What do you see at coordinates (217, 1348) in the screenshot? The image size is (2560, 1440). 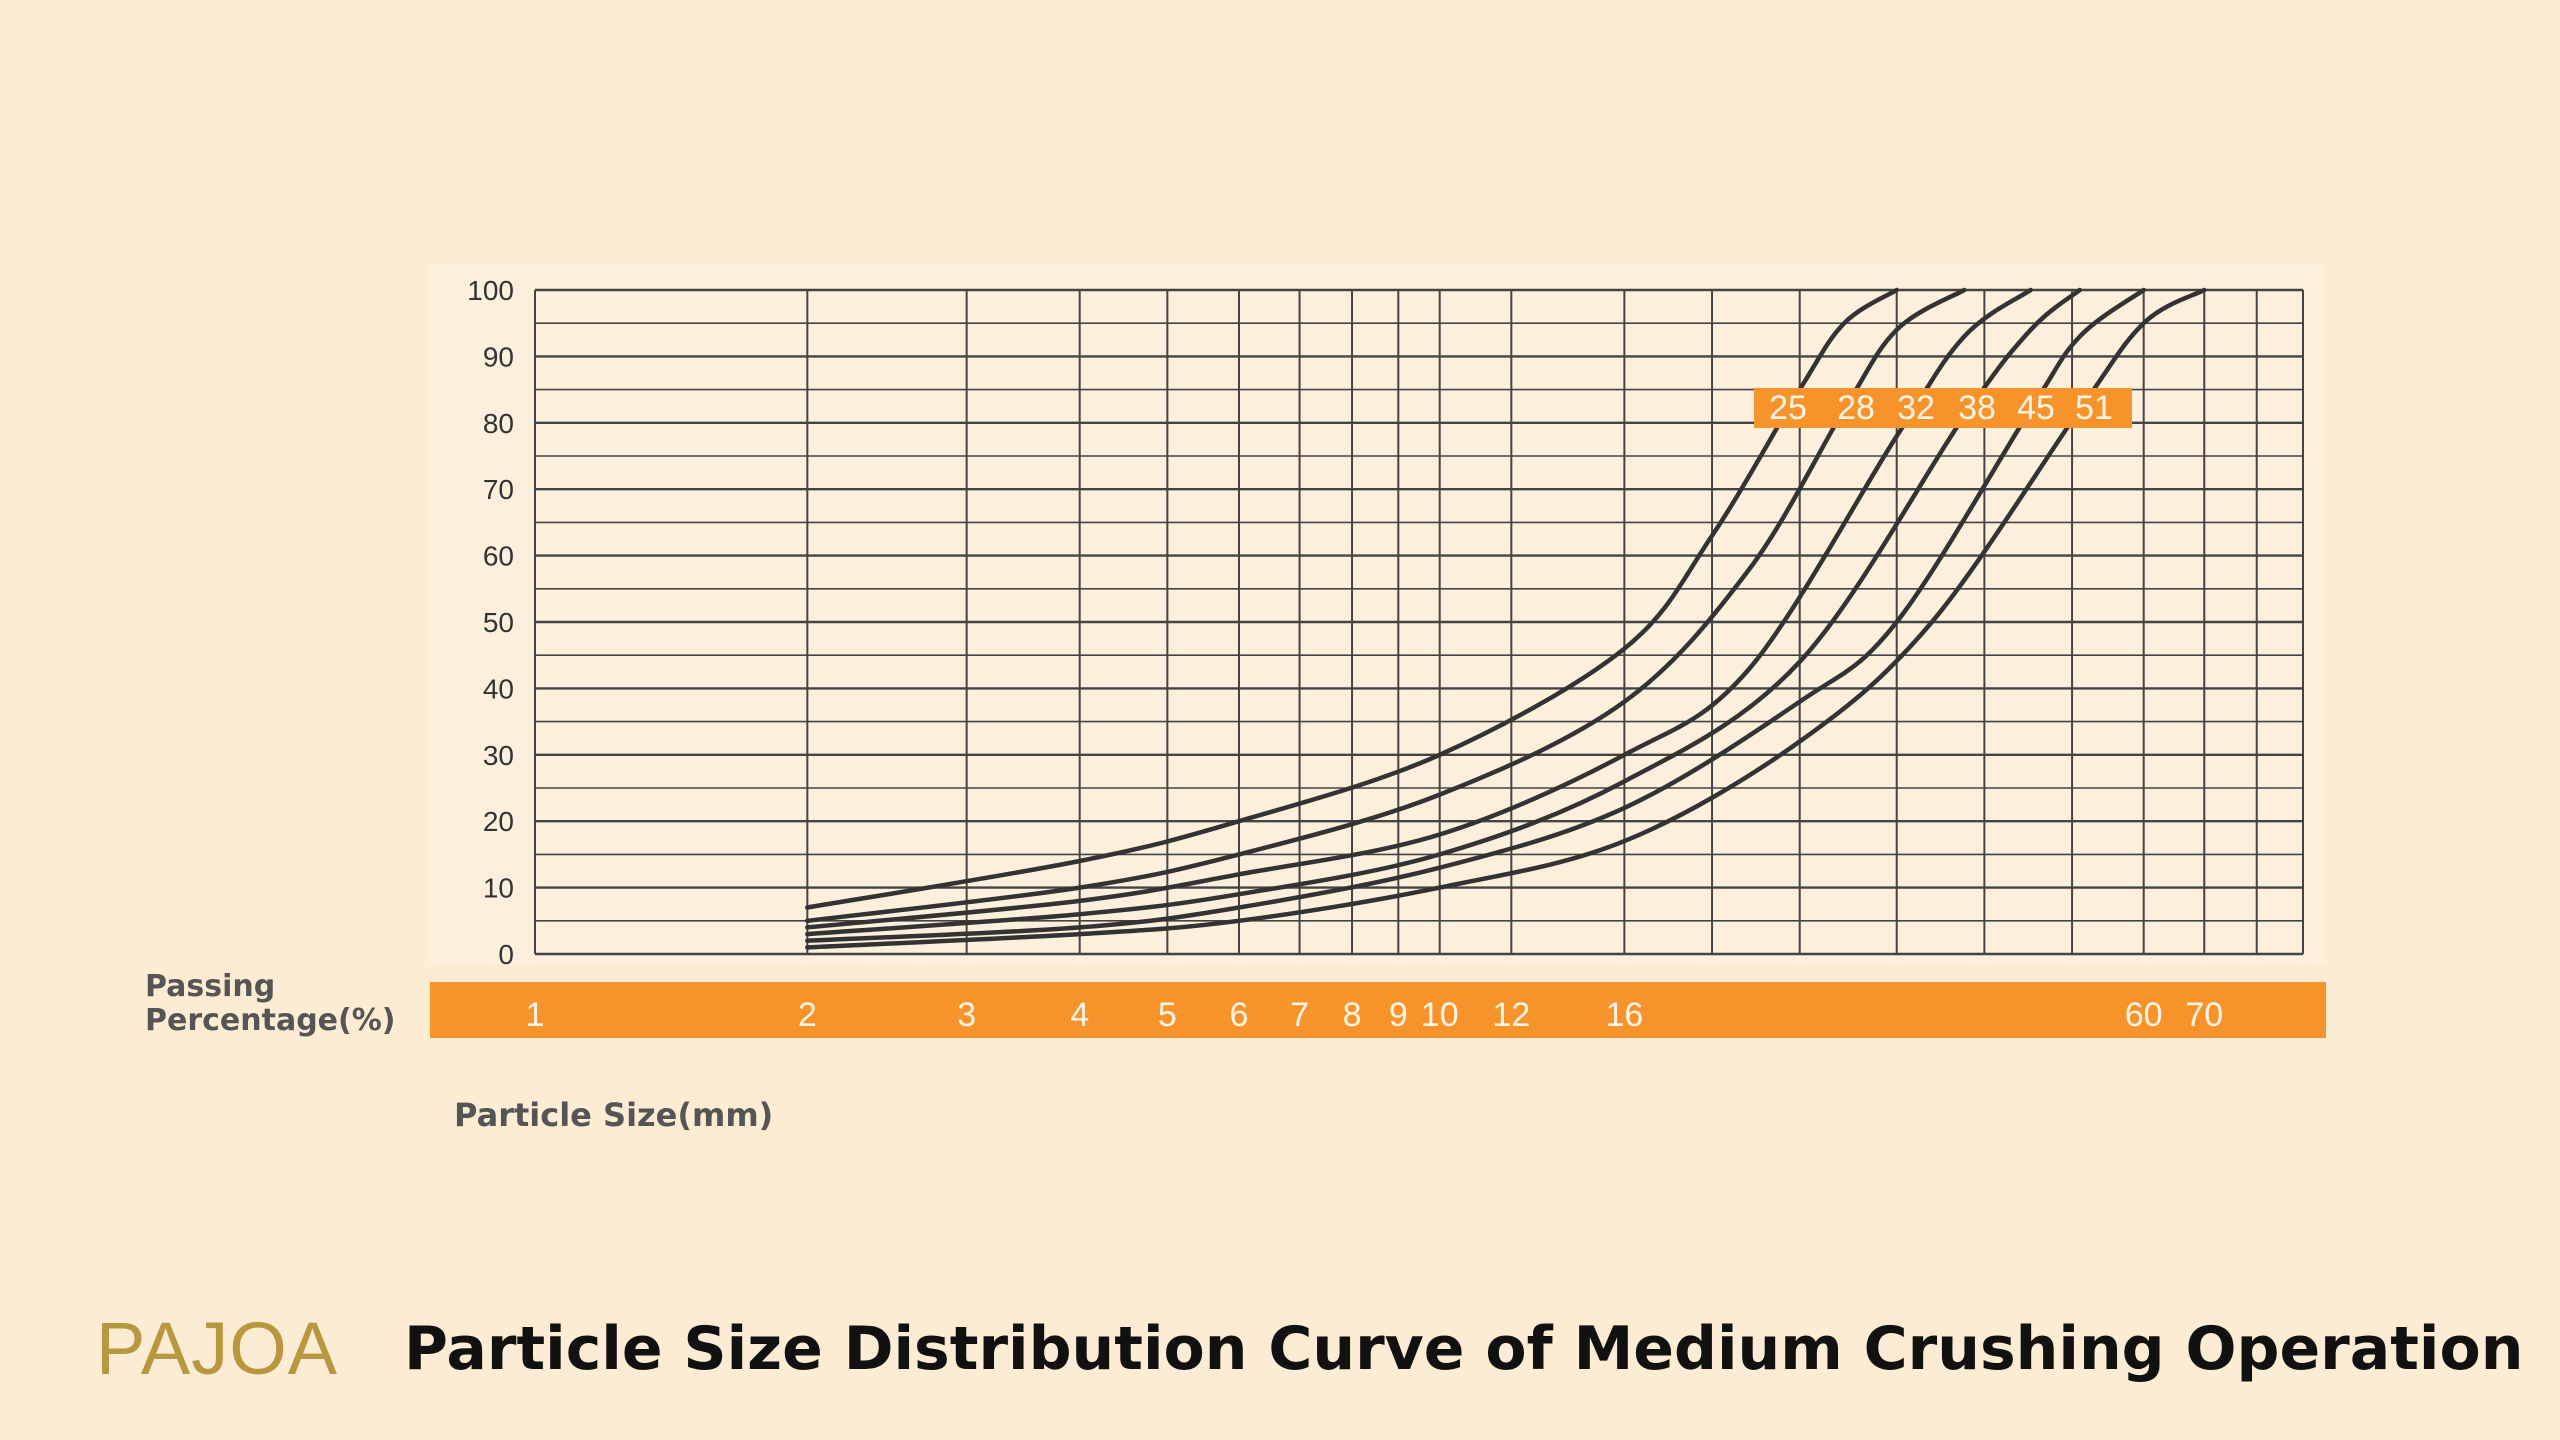 I see `brand-logo: PAJOA` at bounding box center [217, 1348].